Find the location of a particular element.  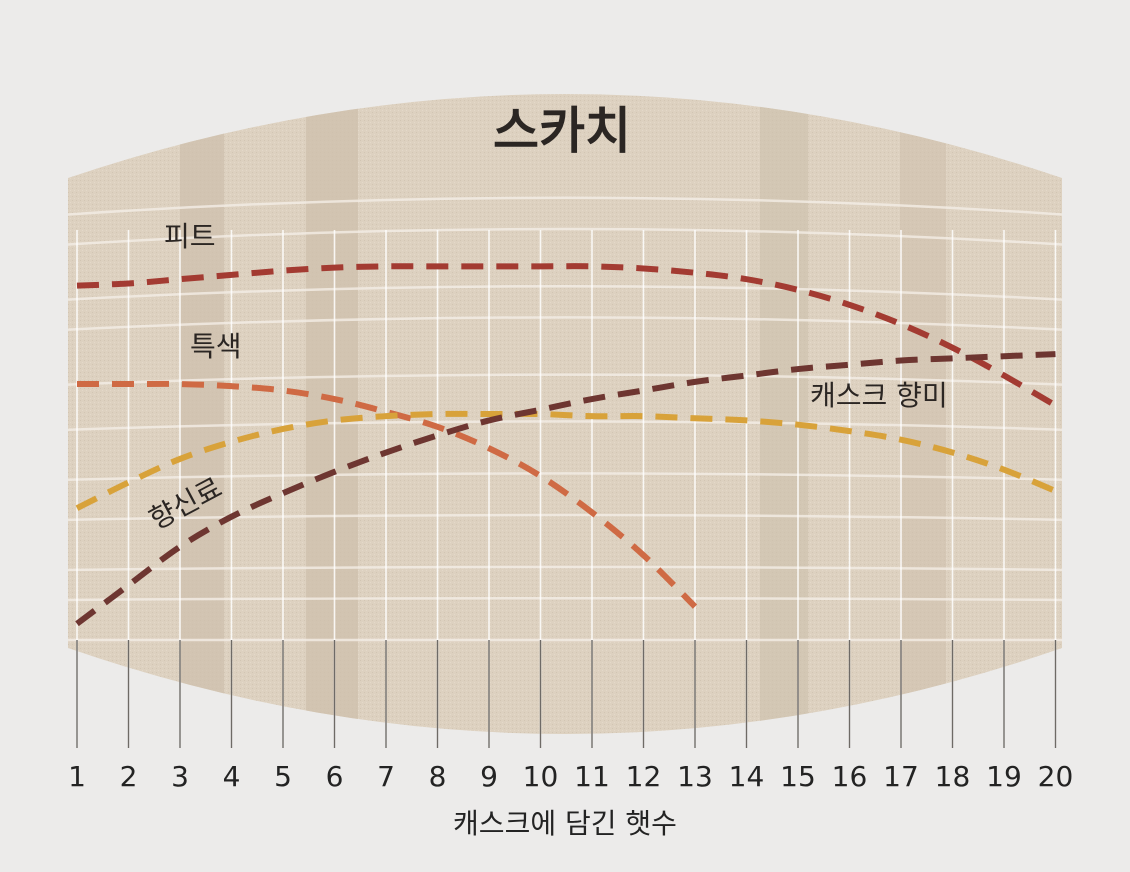

x-tick-label: 7 is located at coordinates (386, 776).